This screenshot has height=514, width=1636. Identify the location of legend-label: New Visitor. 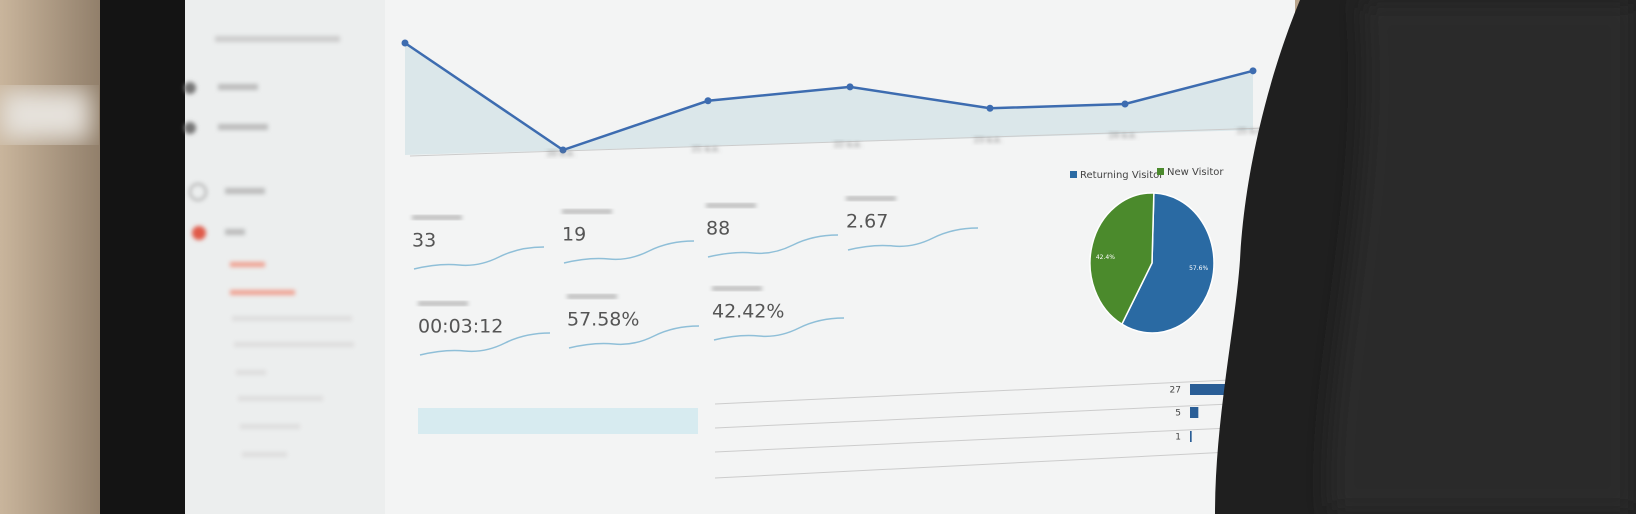
(1195, 172).